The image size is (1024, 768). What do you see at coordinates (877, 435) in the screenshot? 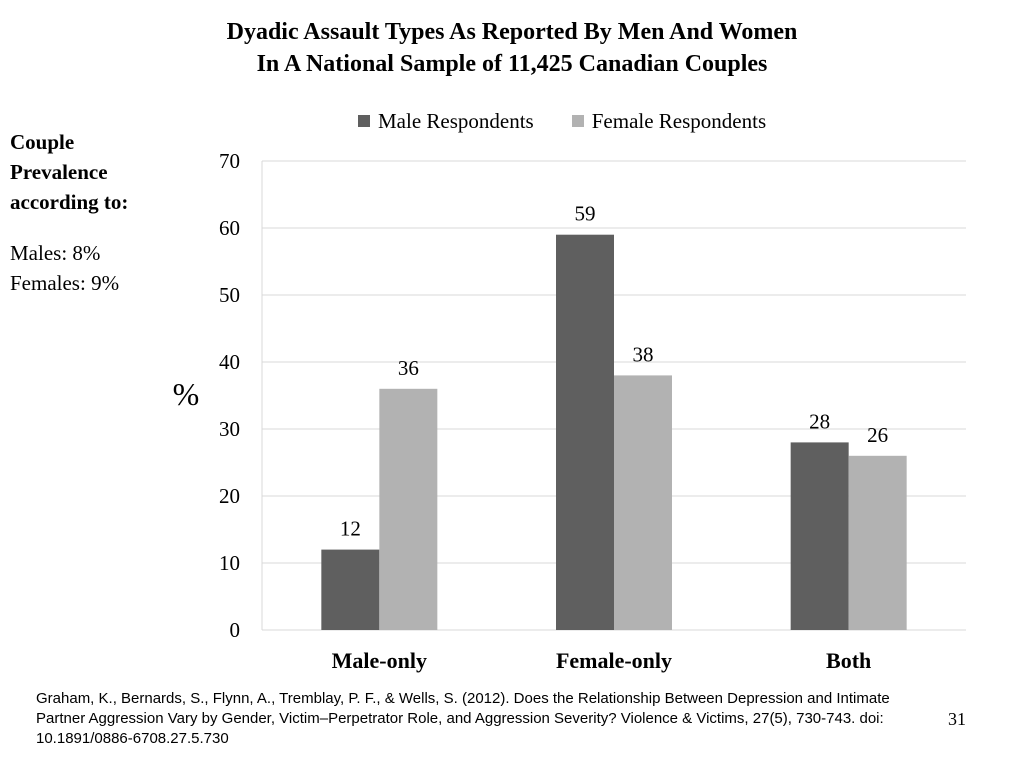
I see `data-label: 26` at bounding box center [877, 435].